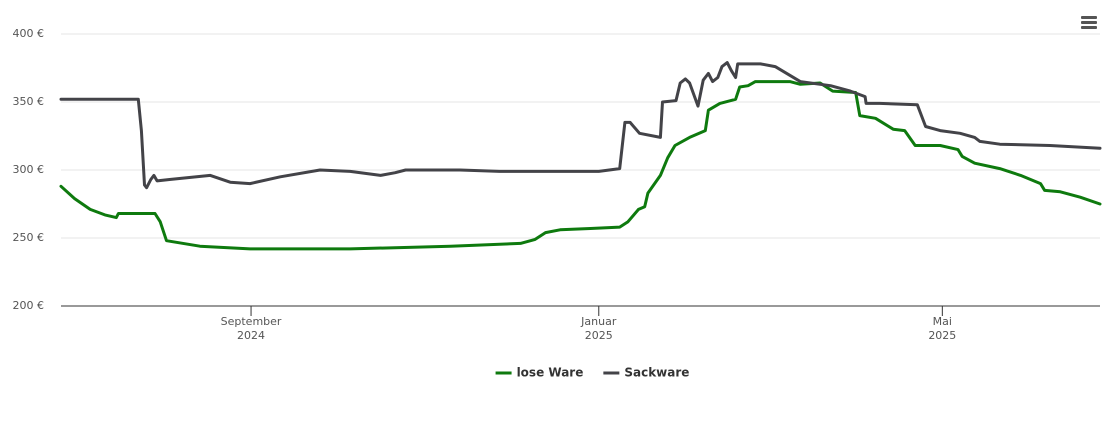 This screenshot has width=1110, height=423. What do you see at coordinates (29, 305) in the screenshot?
I see `y-tick-label: 200 €` at bounding box center [29, 305].